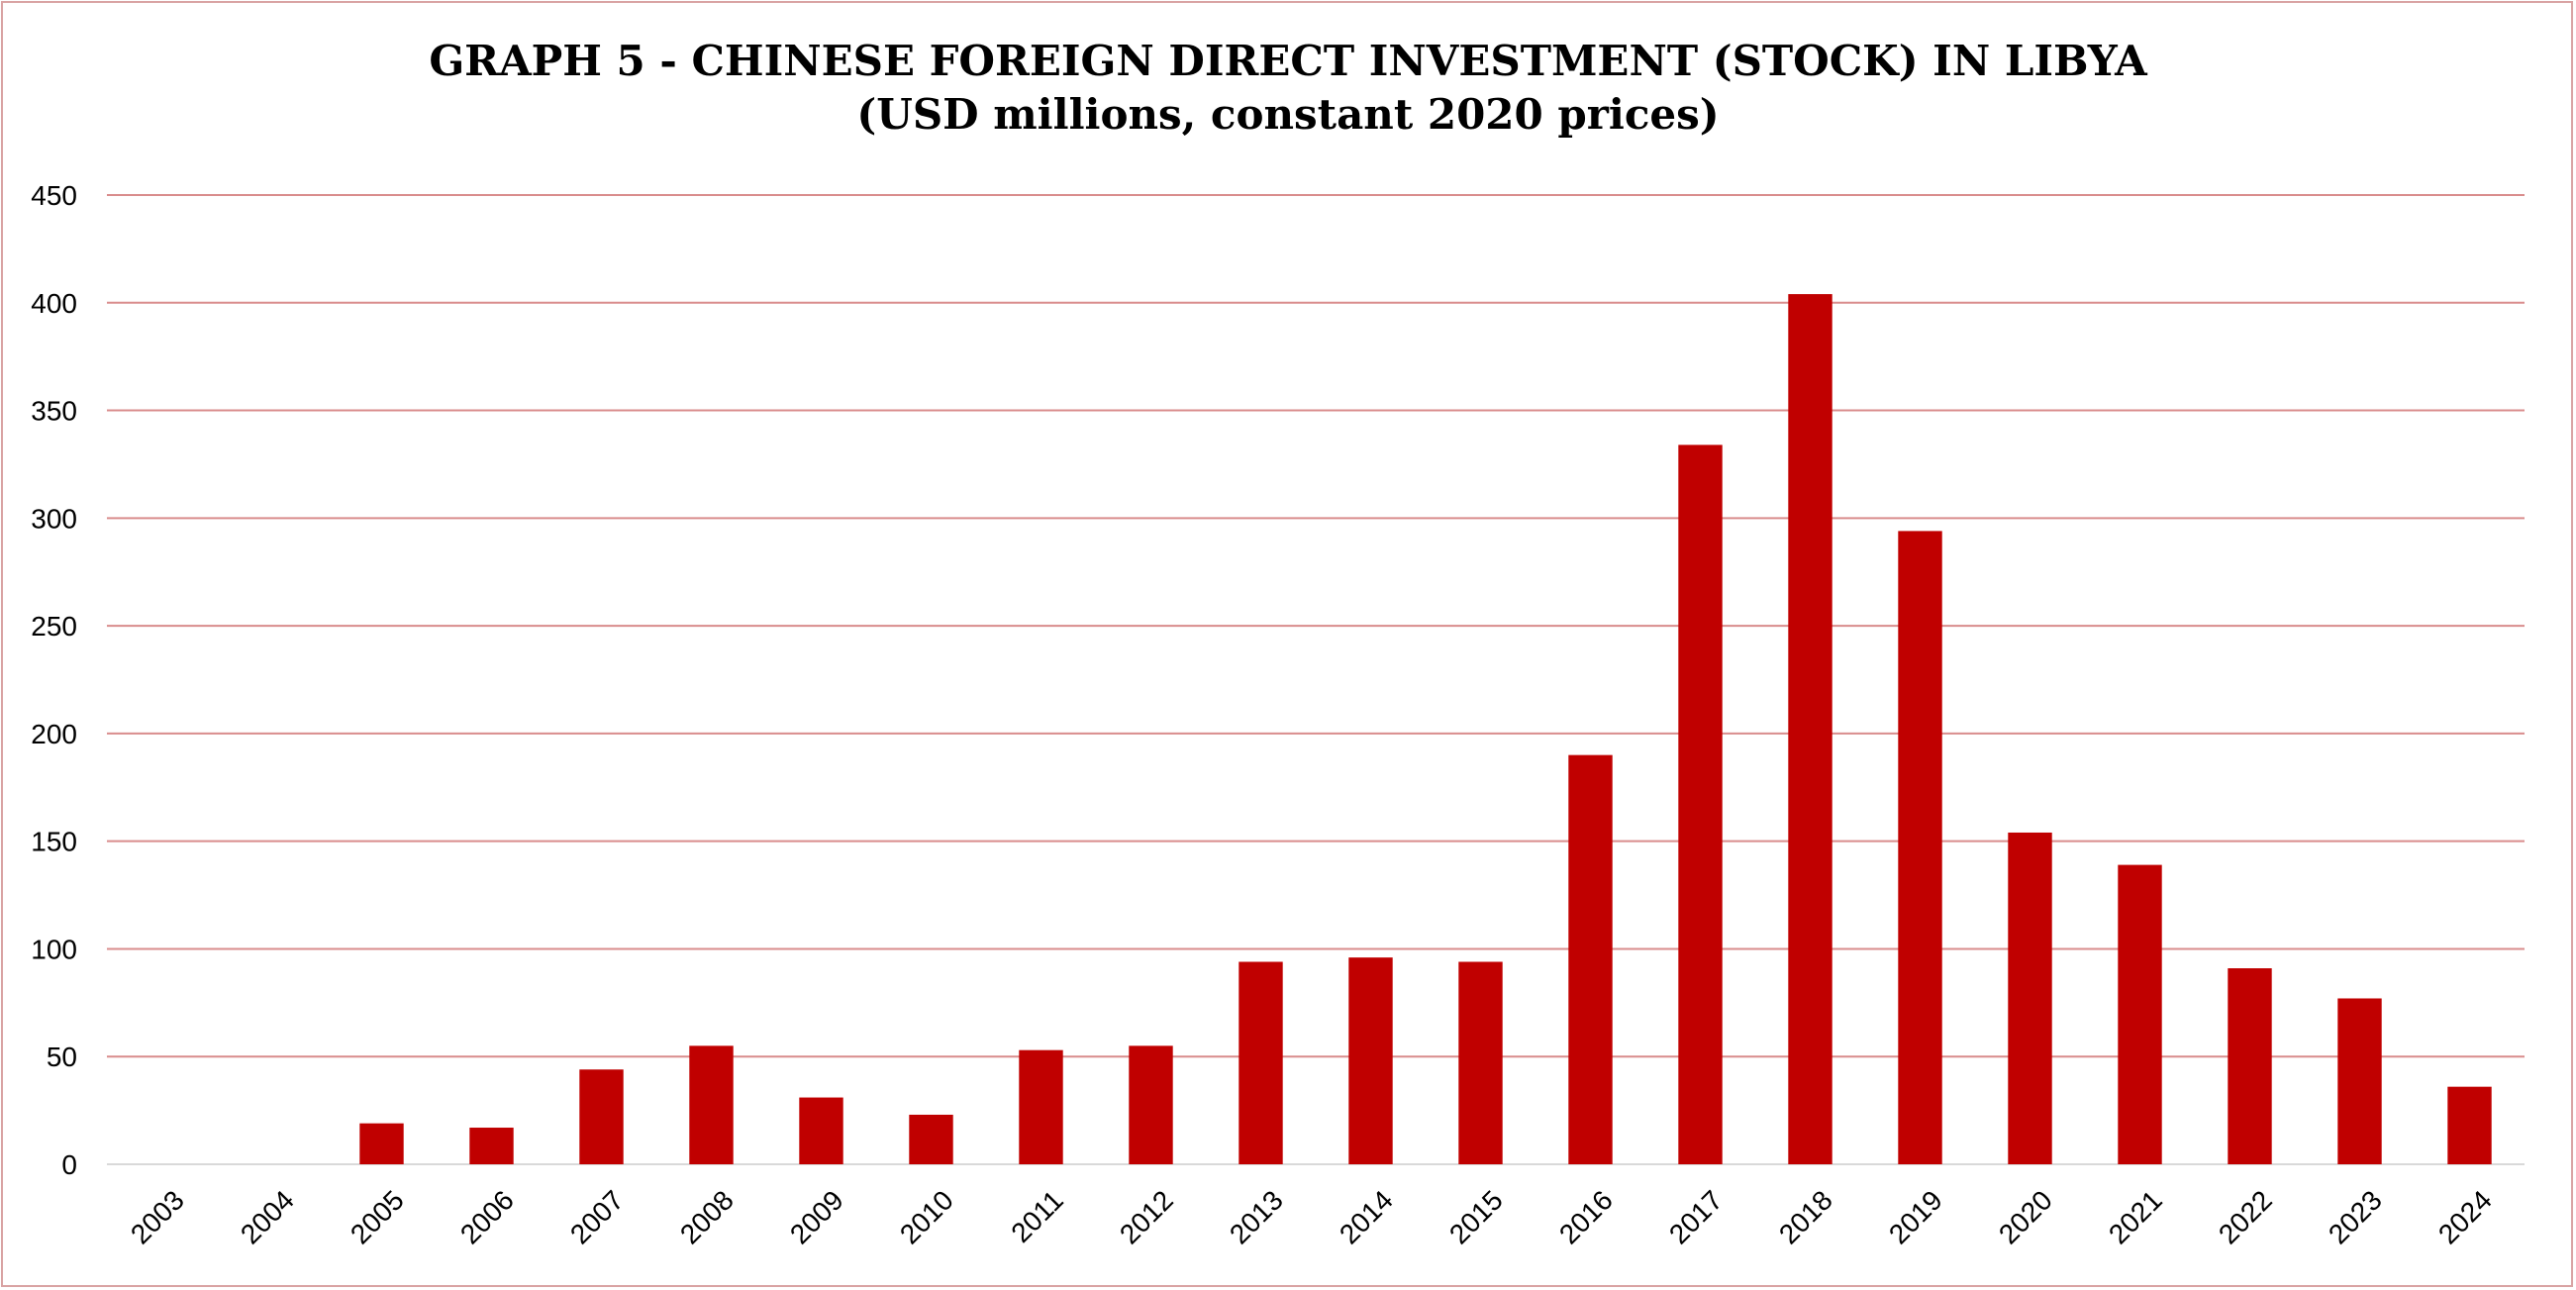 The height and width of the screenshot is (1290, 2576). Describe the element at coordinates (69, 1164) in the screenshot. I see `y-tick-label: 0` at that location.